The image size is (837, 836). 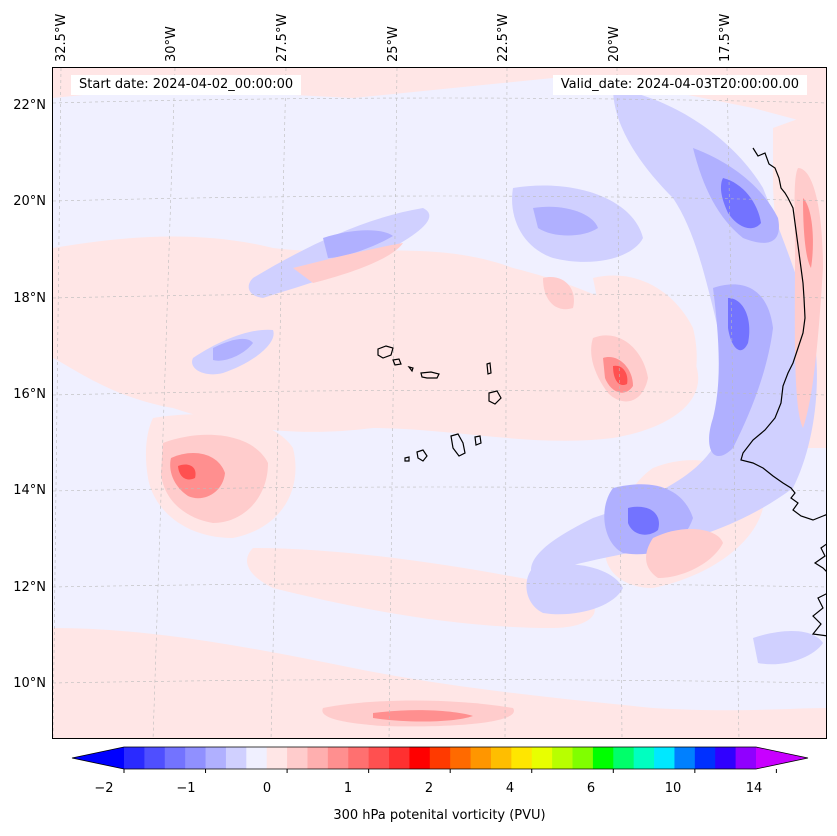 I want to click on valid-date-label: Valid_date: 2024-04-03T20:00:00.00, so click(x=679, y=85).